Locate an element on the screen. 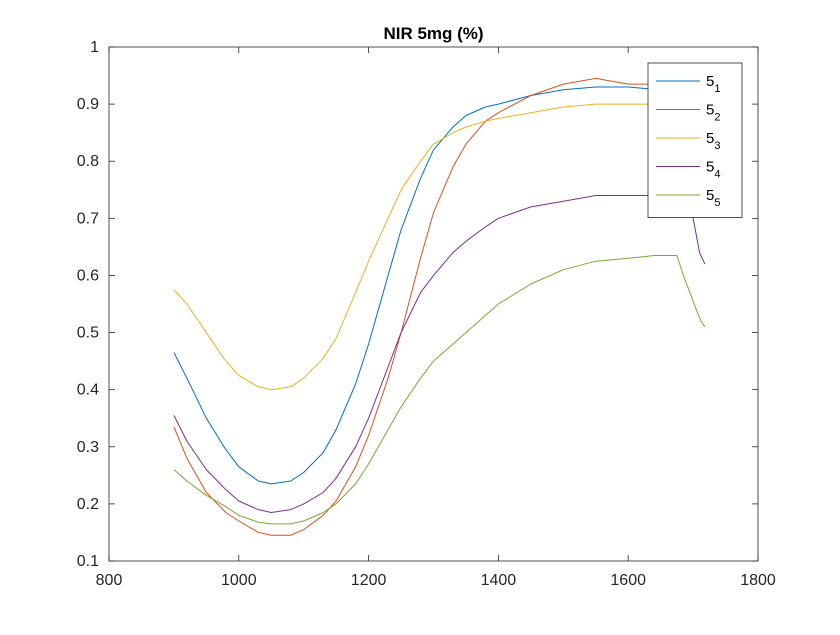  x-tick-label: 1200 is located at coordinates (369, 580).